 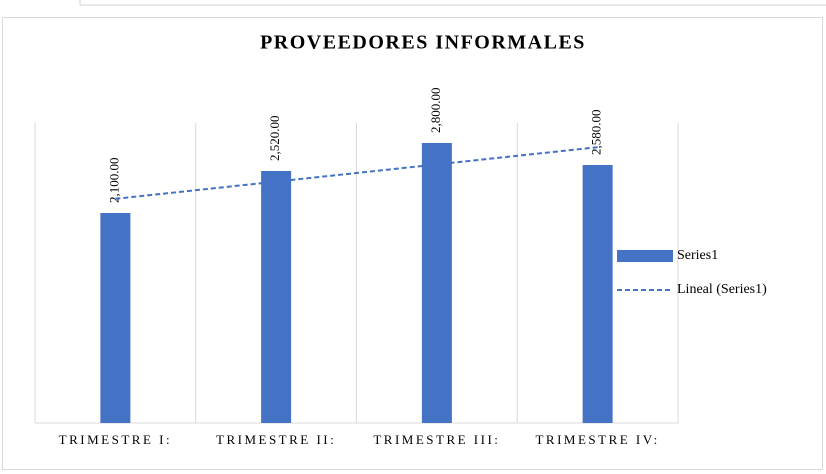 I want to click on trendline, so click(x=356, y=173).